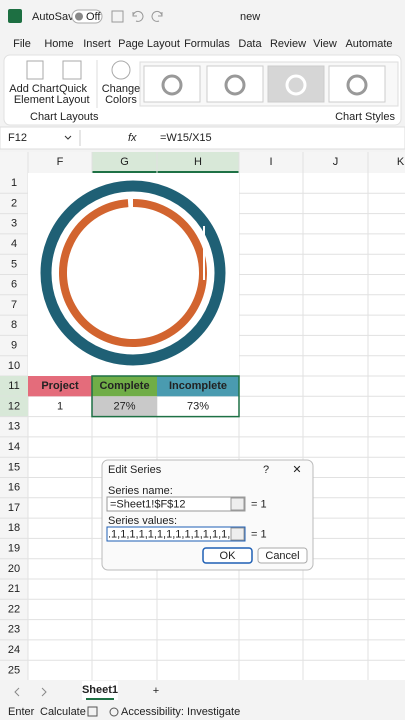 This screenshot has width=405, height=720. Describe the element at coordinates (14, 447) in the screenshot. I see `row-header: 14` at that location.